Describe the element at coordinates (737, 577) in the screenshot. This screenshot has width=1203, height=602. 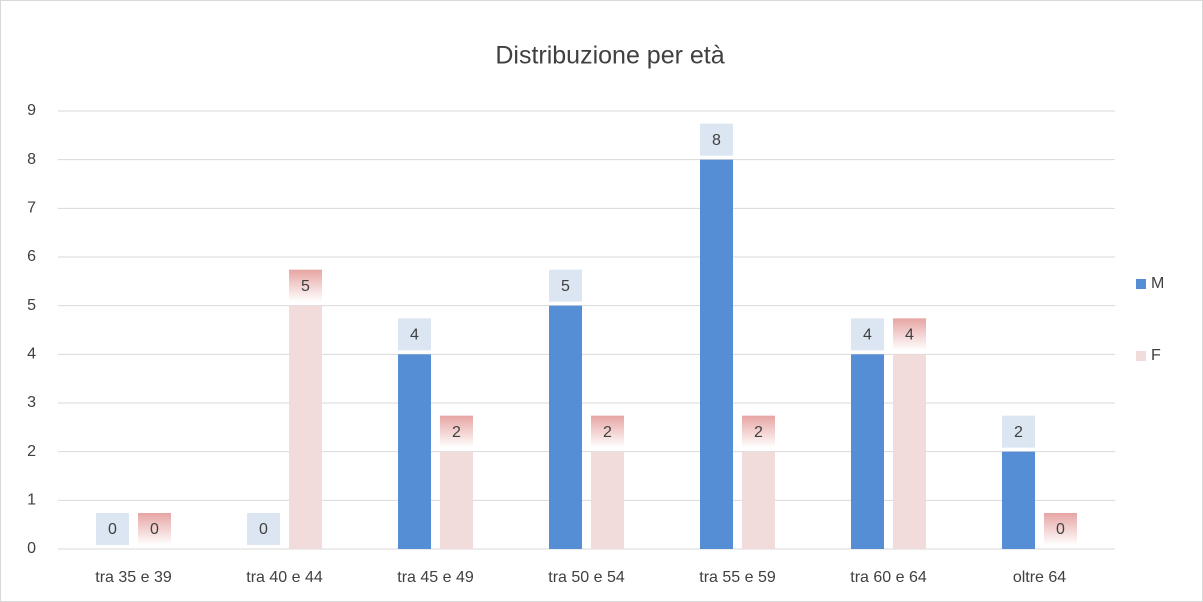
I see `x-tick-label: tra 55 e 59` at that location.